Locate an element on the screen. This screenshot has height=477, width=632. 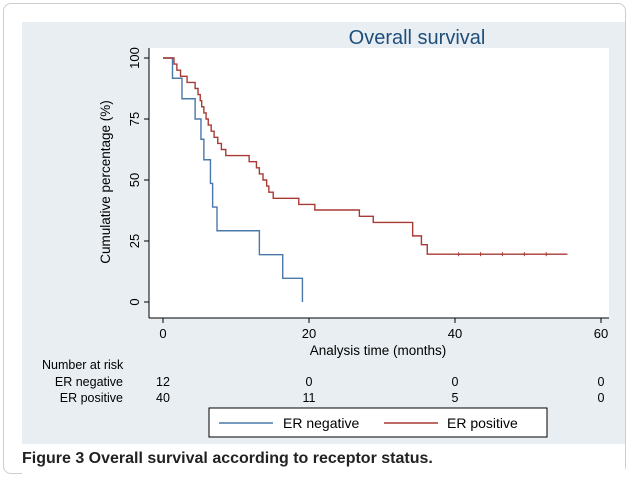
legend-label-er-positive: ER positive is located at coordinates (482, 423).